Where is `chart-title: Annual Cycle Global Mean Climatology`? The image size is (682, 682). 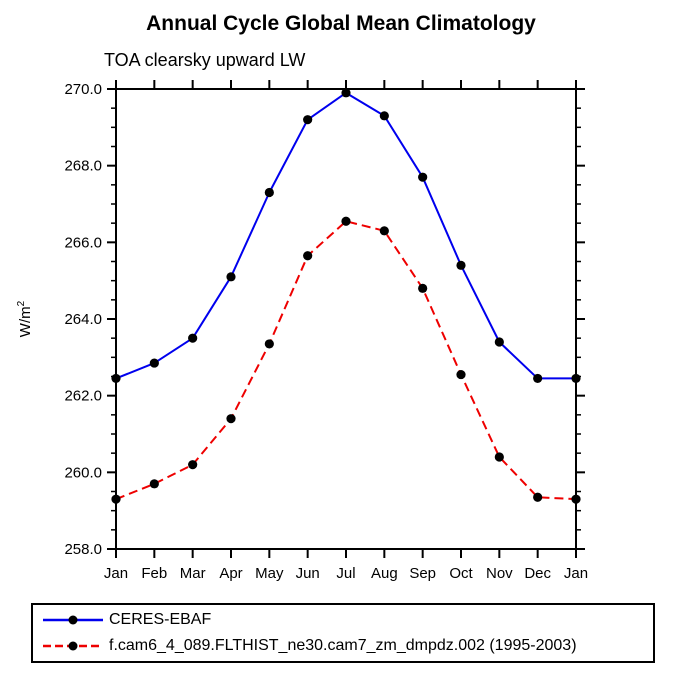
chart-title: Annual Cycle Global Mean Climatology is located at coordinates (341, 23).